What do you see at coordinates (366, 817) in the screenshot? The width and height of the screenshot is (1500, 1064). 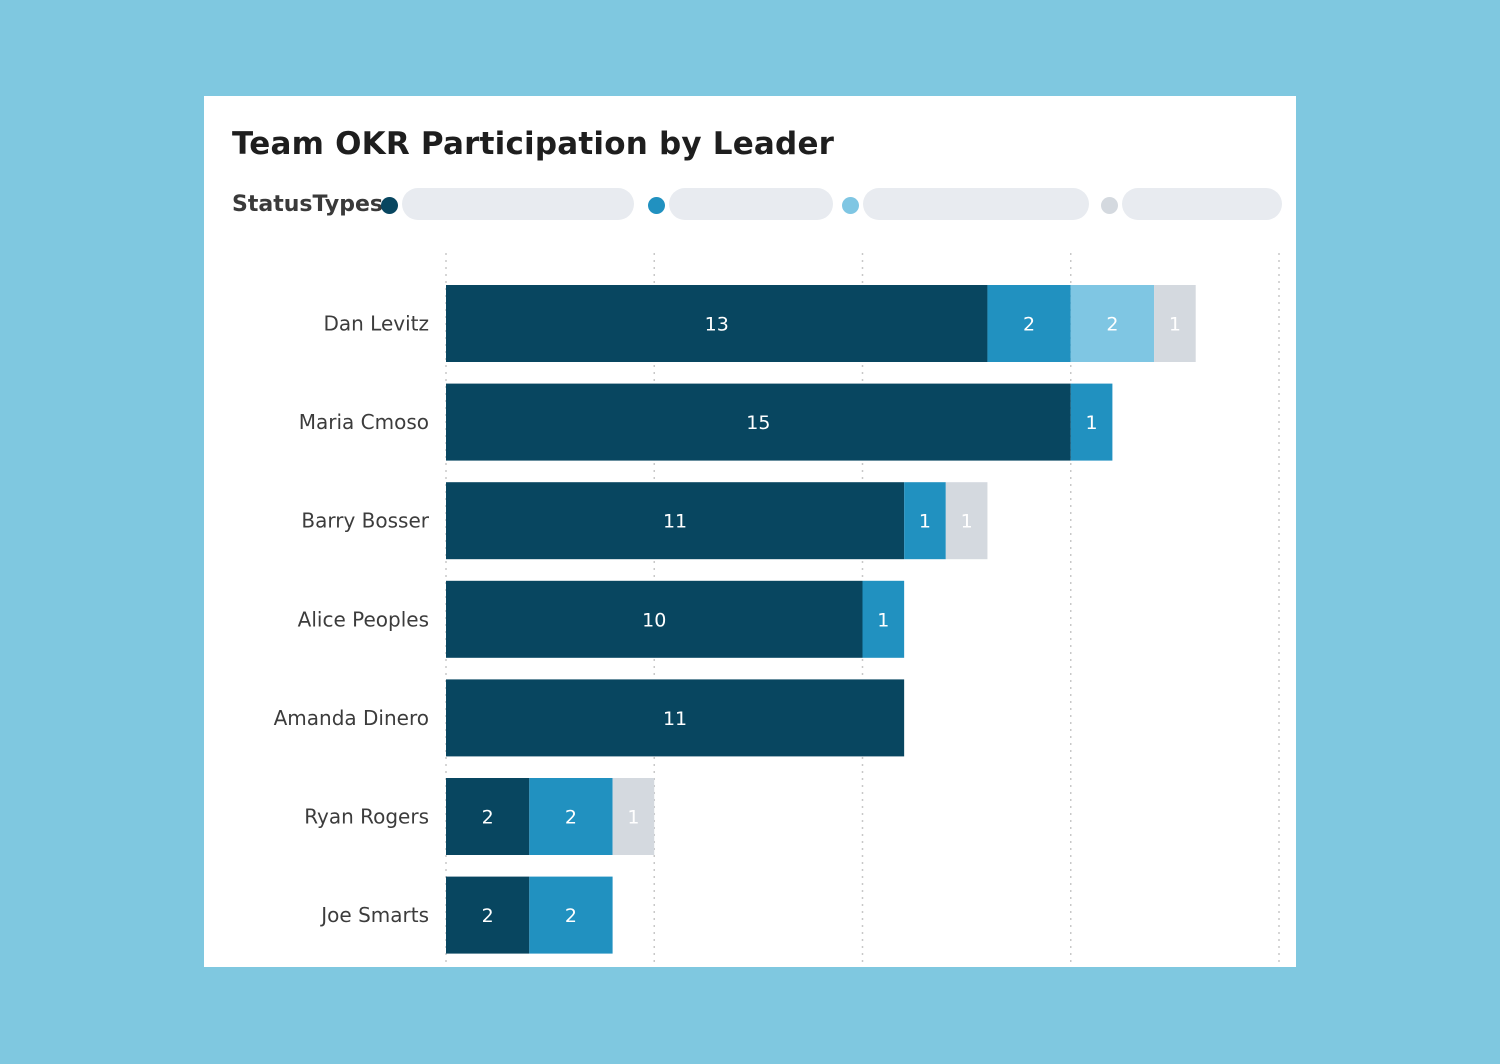 I see `category-label: Ryan Rogers` at bounding box center [366, 817].